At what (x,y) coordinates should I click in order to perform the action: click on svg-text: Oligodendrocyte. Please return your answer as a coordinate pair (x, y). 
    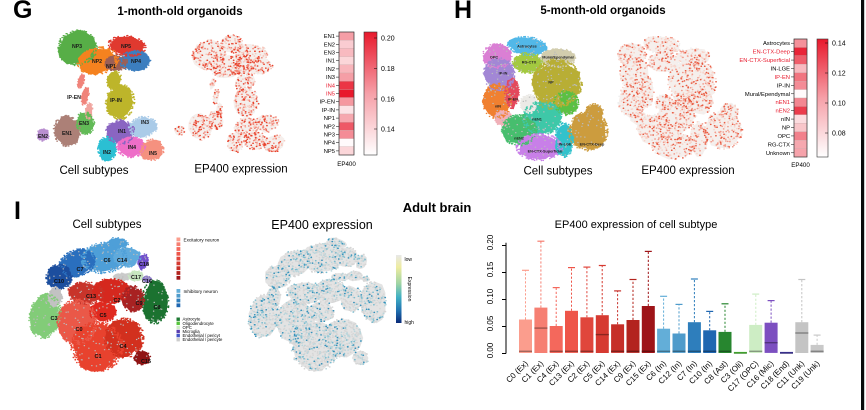
    Looking at the image, I should click on (199, 323).